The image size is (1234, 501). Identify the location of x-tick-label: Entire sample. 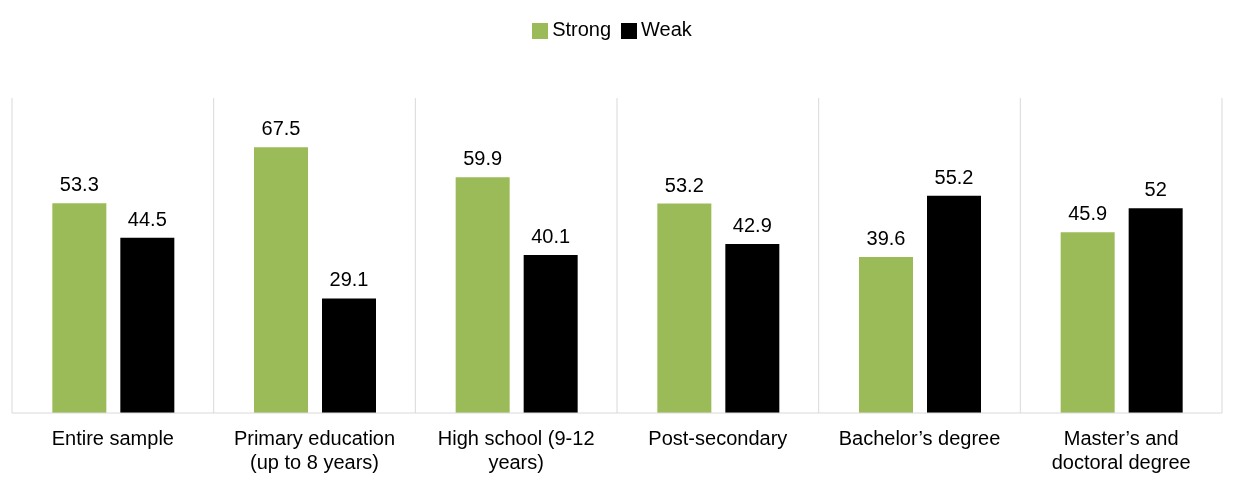
(112, 438).